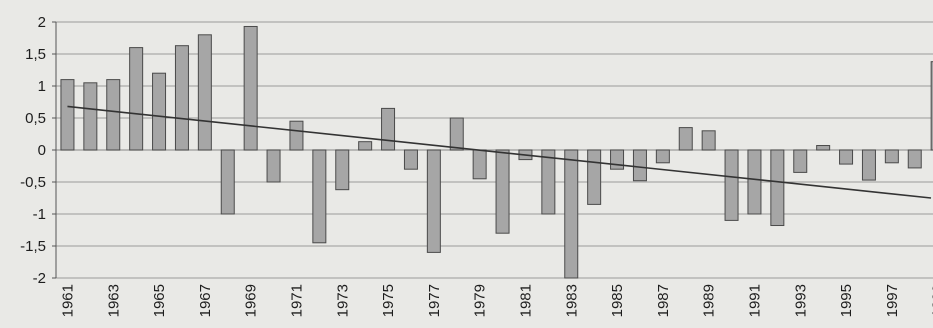 The width and height of the screenshot is (933, 328). Describe the element at coordinates (42, 150) in the screenshot. I see `y-tick-label: 0` at that location.